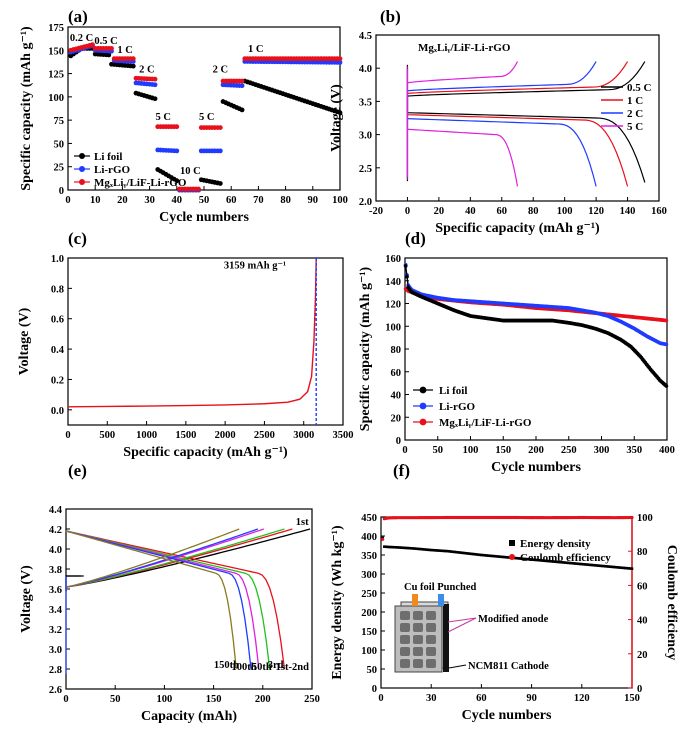 The width and height of the screenshot is (697, 741). What do you see at coordinates (61, 191) in the screenshot?
I see `panel-0-ytick-label: 0` at bounding box center [61, 191].